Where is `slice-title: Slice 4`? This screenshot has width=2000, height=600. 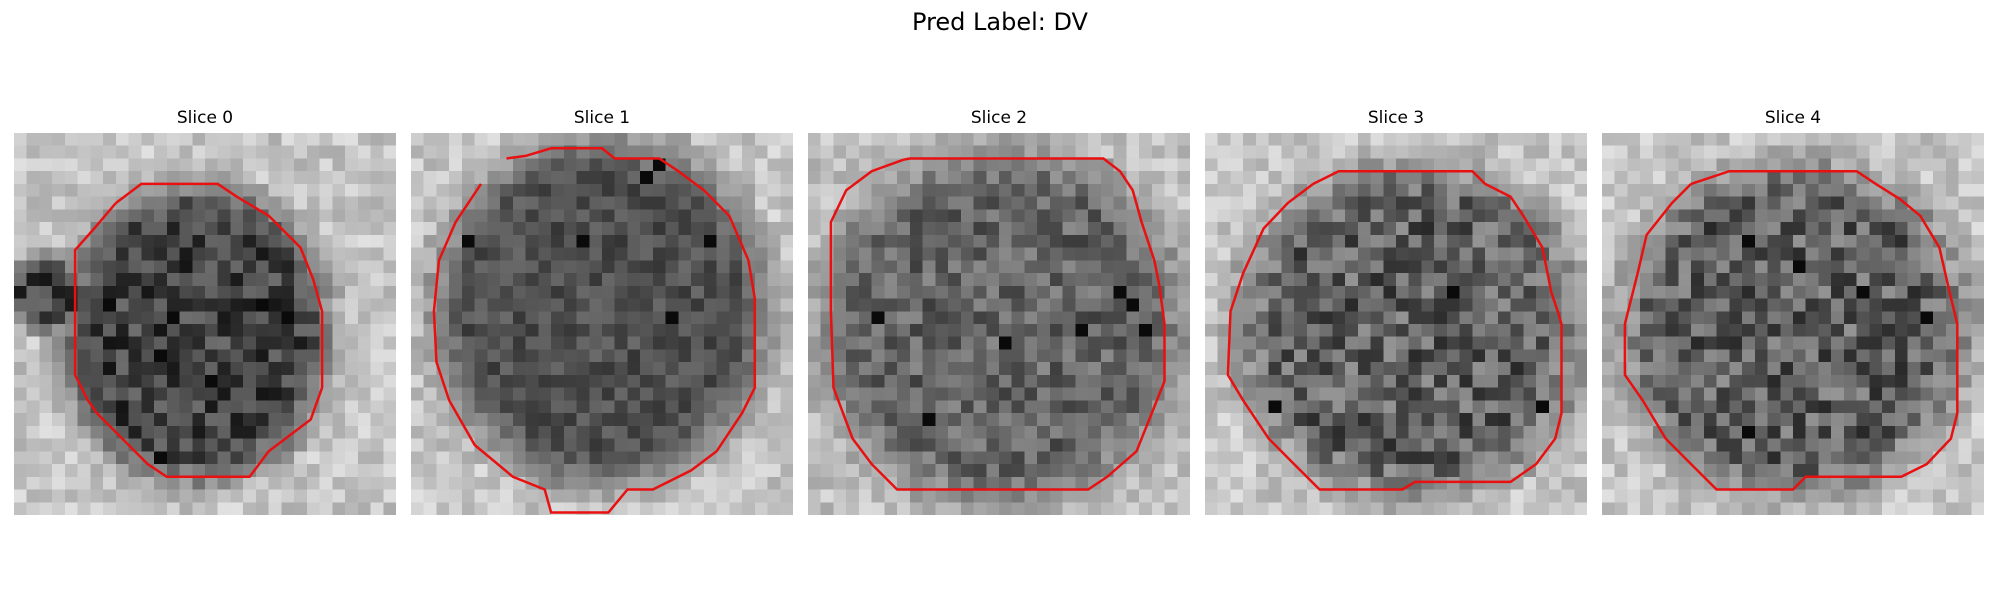 slice-title: Slice 4 is located at coordinates (1793, 118).